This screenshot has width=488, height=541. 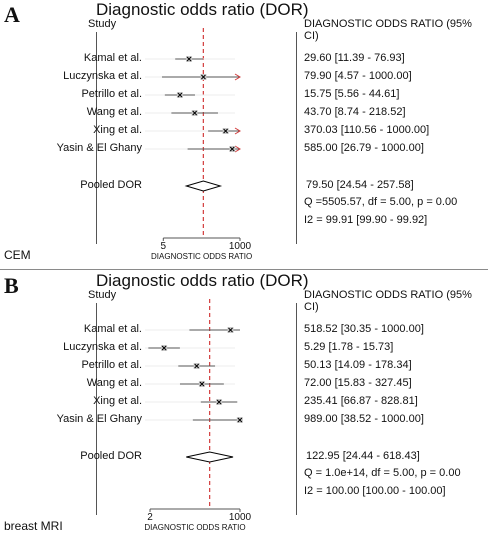 What do you see at coordinates (360, 185) in the screenshot?
I see `pooled-ci-text: 79.50 [24.54 - 257.58]` at bounding box center [360, 185].